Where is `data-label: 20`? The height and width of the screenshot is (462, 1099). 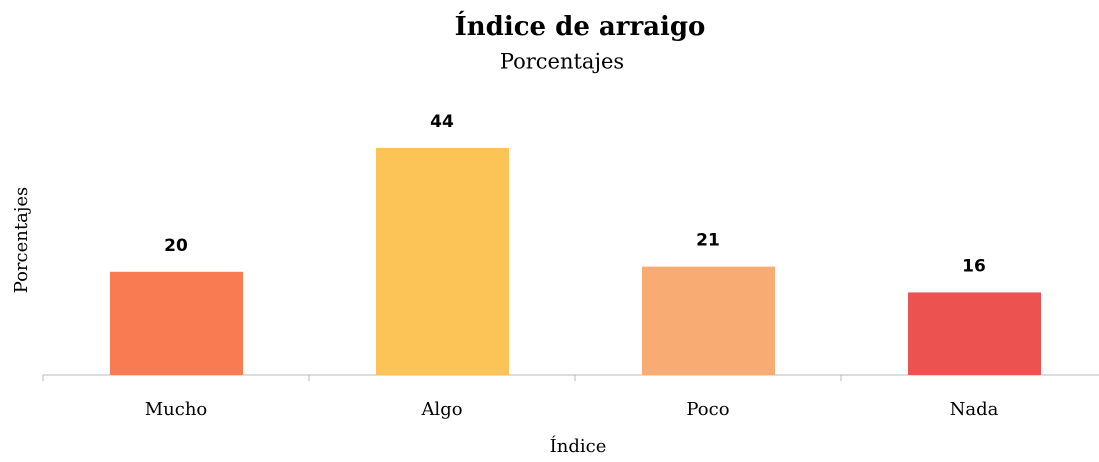
data-label: 20 is located at coordinates (176, 246).